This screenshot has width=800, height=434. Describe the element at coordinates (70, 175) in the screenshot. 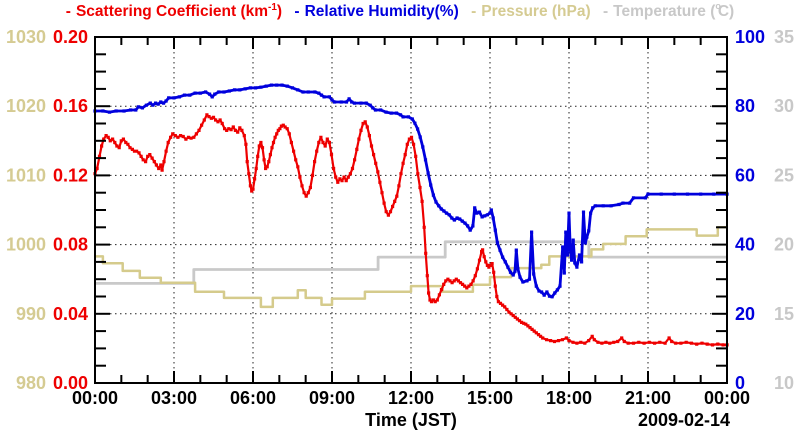

I see `scattering-tick-label: 0.12` at that location.